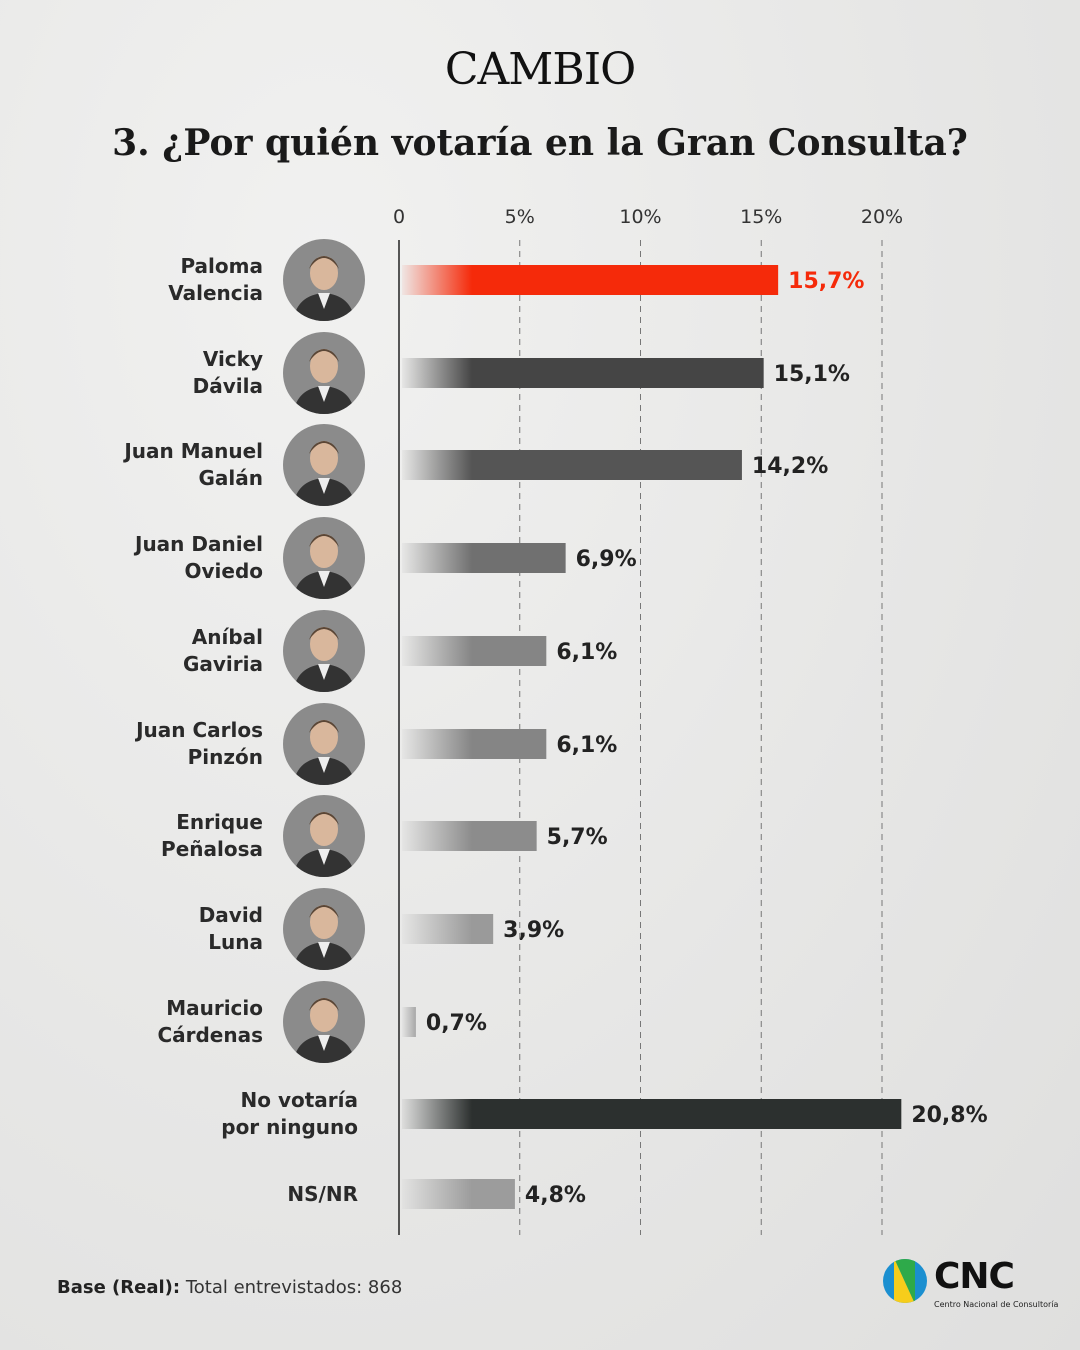  Describe the element at coordinates (238, 1194) in the screenshot. I see `category-label: NS/NR` at that location.